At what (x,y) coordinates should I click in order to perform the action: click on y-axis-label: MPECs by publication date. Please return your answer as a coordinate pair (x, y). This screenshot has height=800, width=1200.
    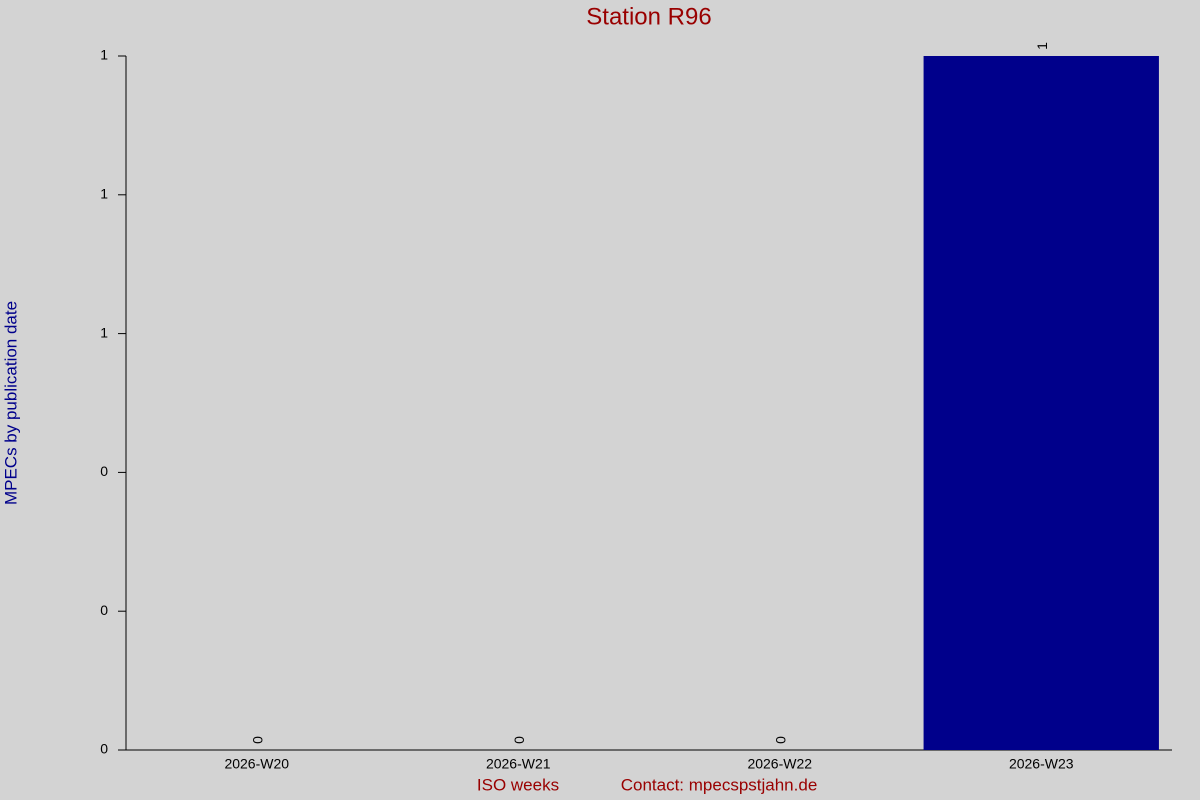
    Looking at the image, I should click on (10, 403).